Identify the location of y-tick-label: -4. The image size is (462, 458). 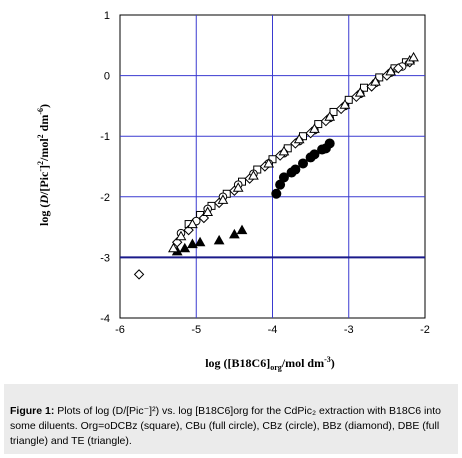
(105, 319).